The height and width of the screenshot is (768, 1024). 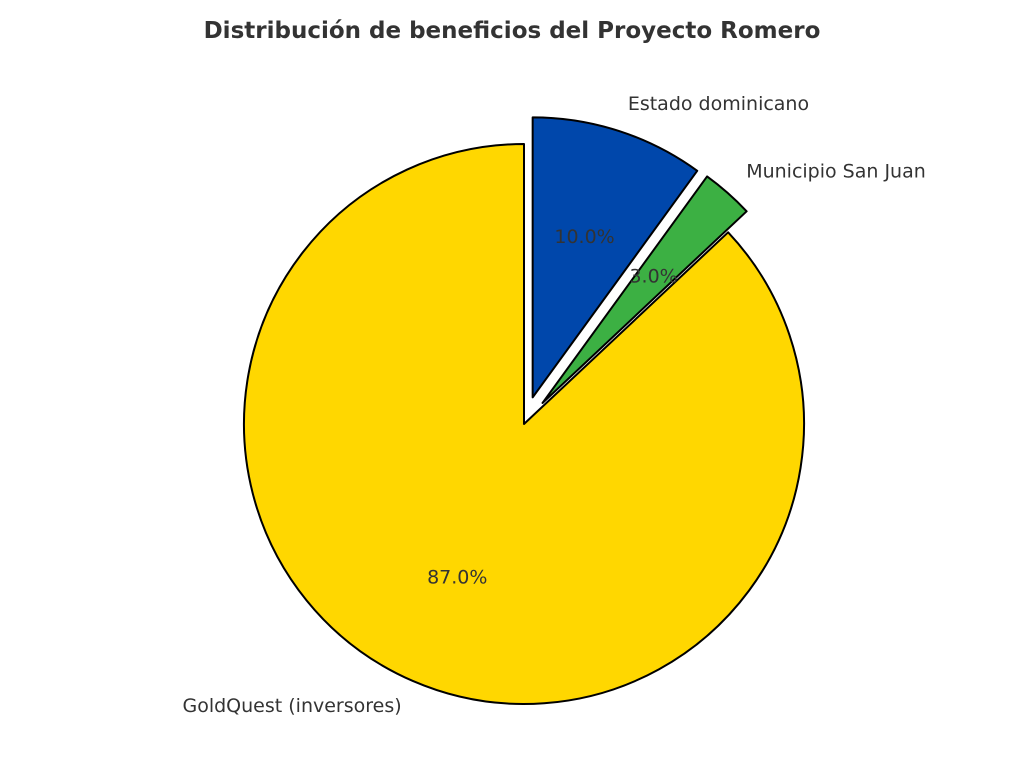 What do you see at coordinates (584, 237) in the screenshot?
I see `pct-label-estado-dominicano: 10.0%` at bounding box center [584, 237].